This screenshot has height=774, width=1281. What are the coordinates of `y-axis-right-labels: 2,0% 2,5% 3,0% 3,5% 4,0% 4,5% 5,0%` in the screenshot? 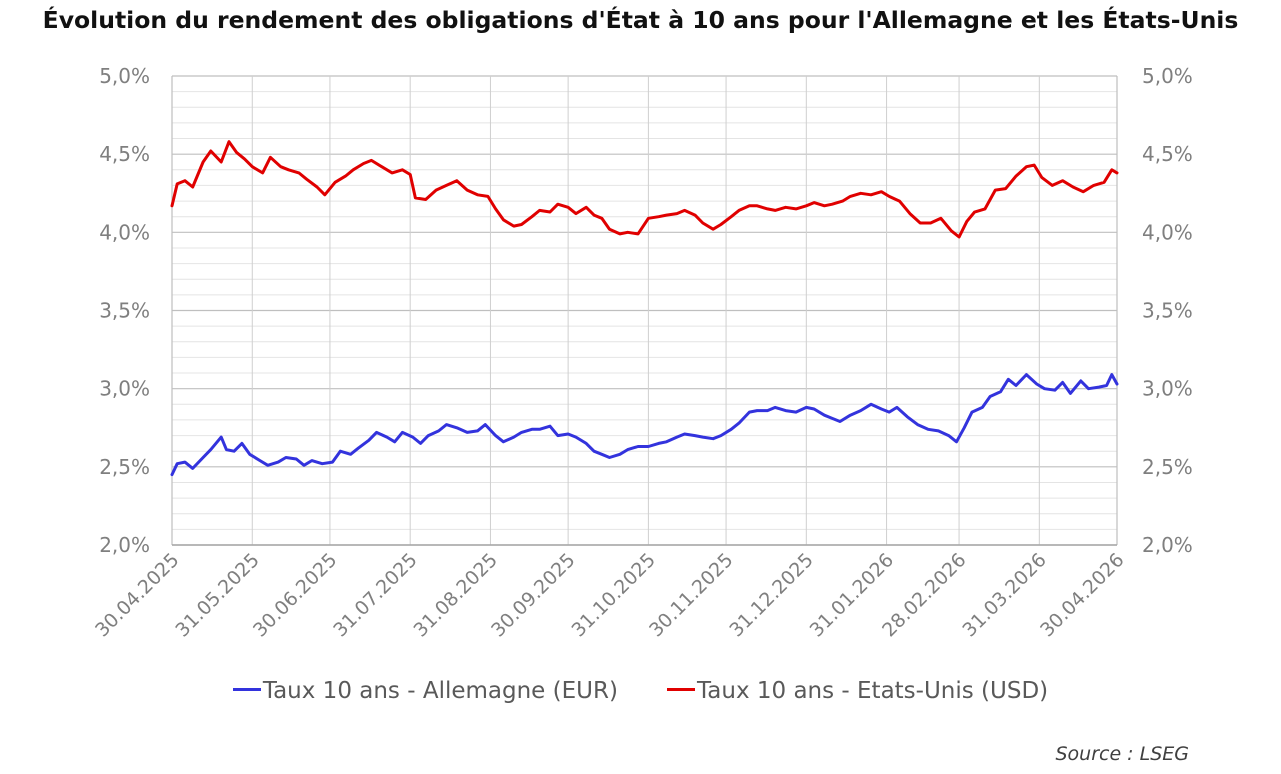 It's located at (1167, 310).